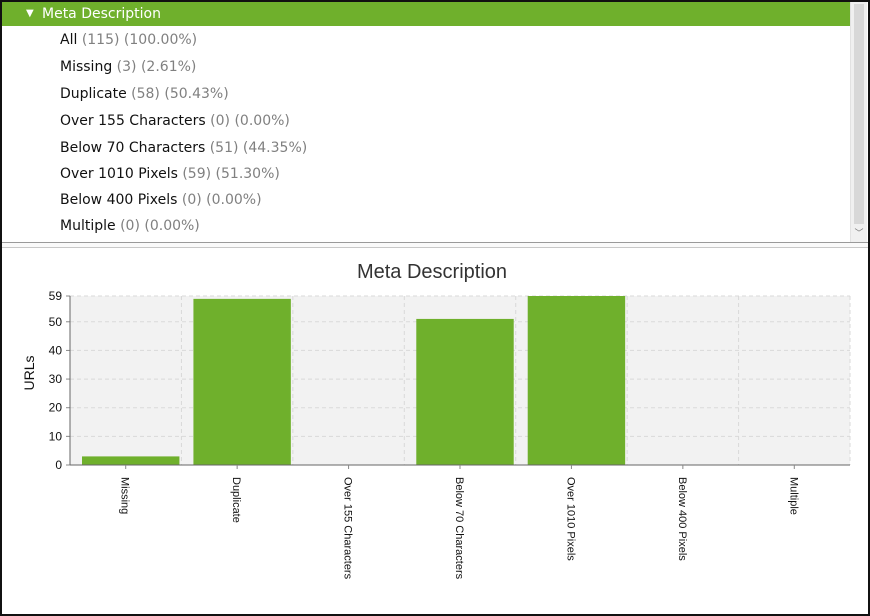 The width and height of the screenshot is (870, 616). Describe the element at coordinates (576, 380) in the screenshot. I see `bar-over-1010-pixels` at that location.